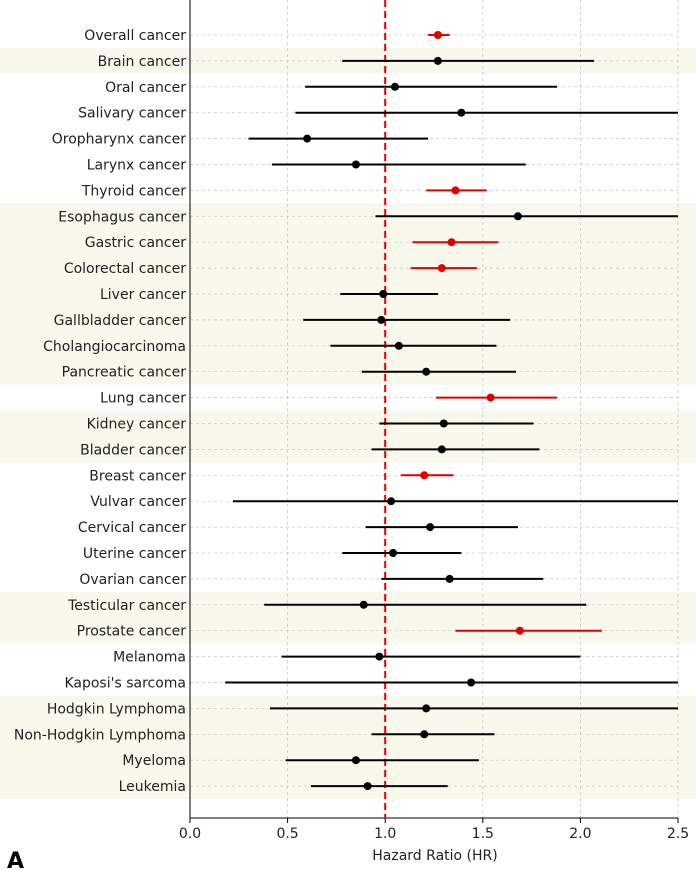 The width and height of the screenshot is (696, 870). I want to click on category-label: Lung cancer, so click(143, 399).